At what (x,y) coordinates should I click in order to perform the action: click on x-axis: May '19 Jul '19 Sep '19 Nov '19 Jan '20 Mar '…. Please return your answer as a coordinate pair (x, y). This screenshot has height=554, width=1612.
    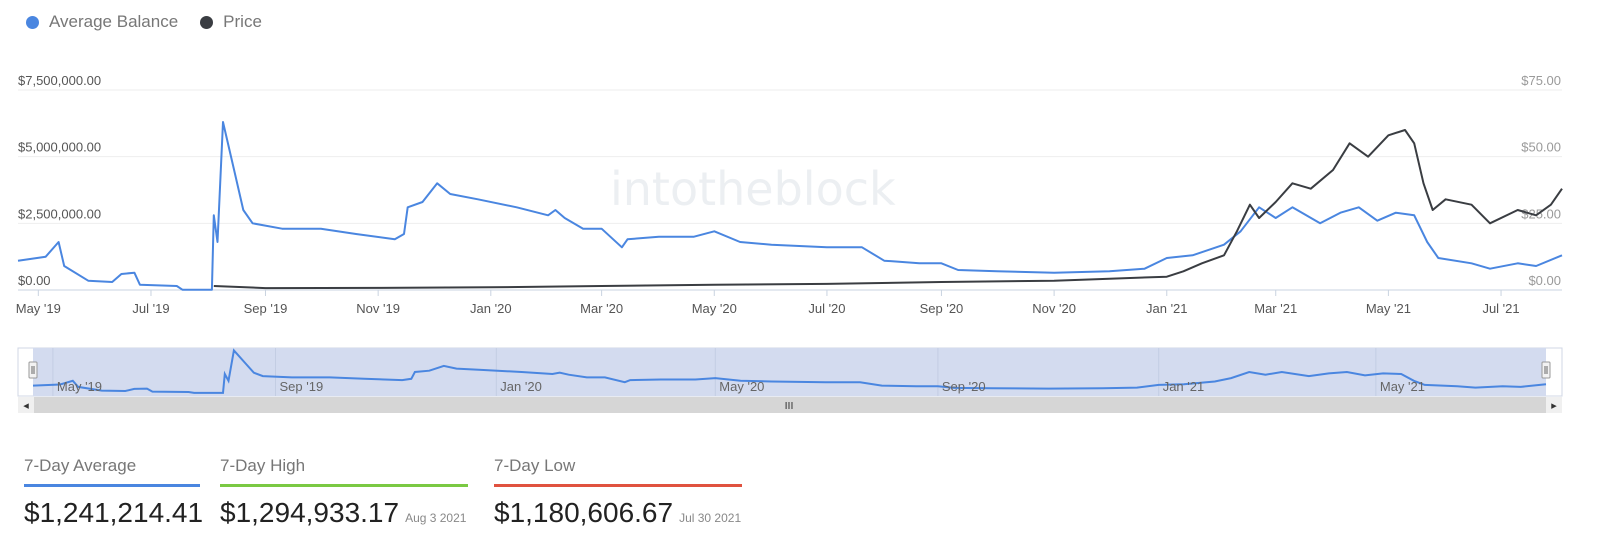
    Looking at the image, I should click on (768, 303).